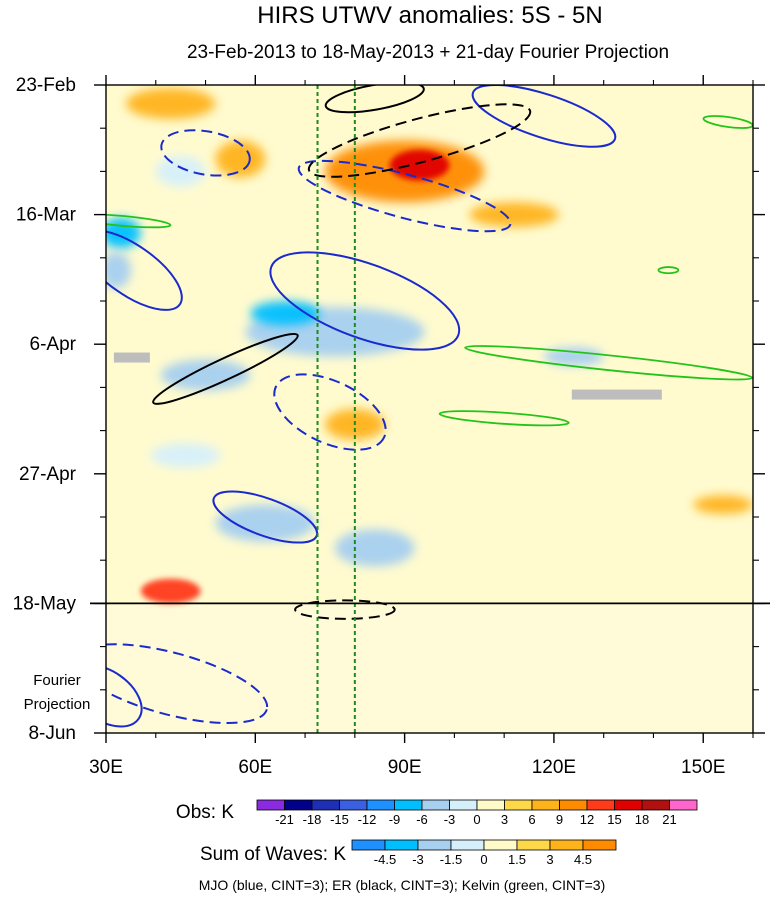 This screenshot has height=899, width=772. Describe the element at coordinates (46, 85) in the screenshot. I see `y-tick-label: 23-Feb` at that location.